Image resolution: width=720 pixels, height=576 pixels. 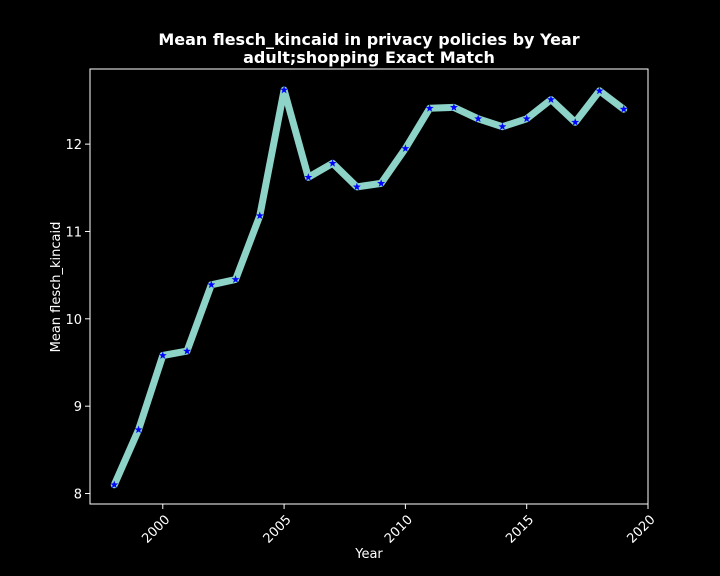 I want to click on x-axis-label: Year, so click(x=368, y=554).